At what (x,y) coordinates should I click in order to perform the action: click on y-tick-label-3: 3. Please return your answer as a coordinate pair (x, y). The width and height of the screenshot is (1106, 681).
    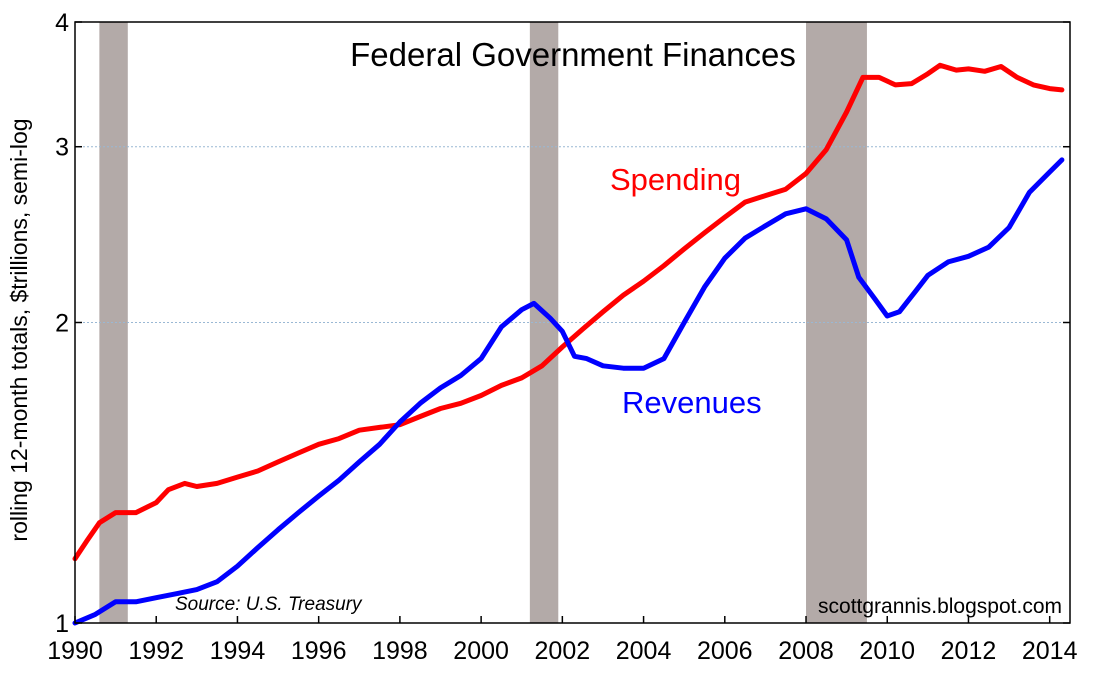
    Looking at the image, I should click on (62, 148).